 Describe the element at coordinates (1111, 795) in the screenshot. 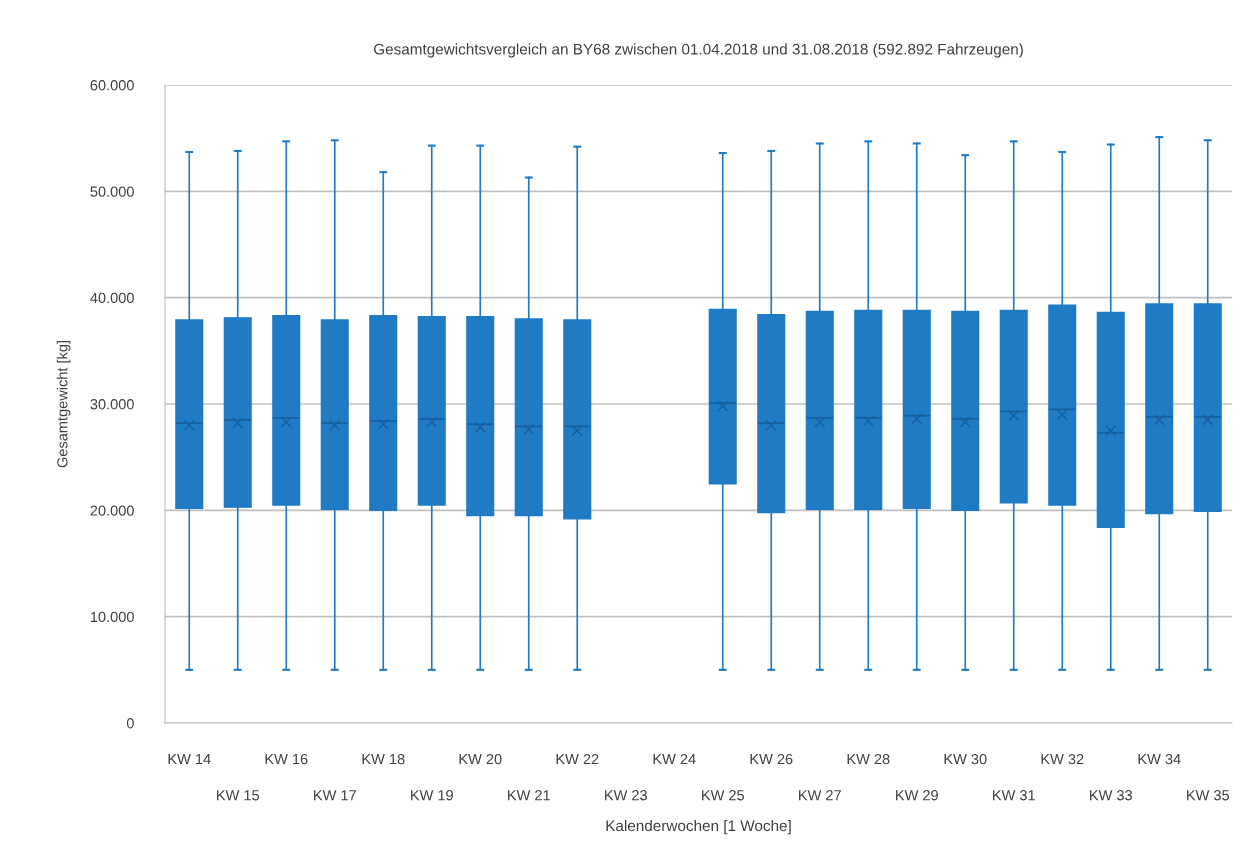

I see `x-tick-label: KW 33` at that location.